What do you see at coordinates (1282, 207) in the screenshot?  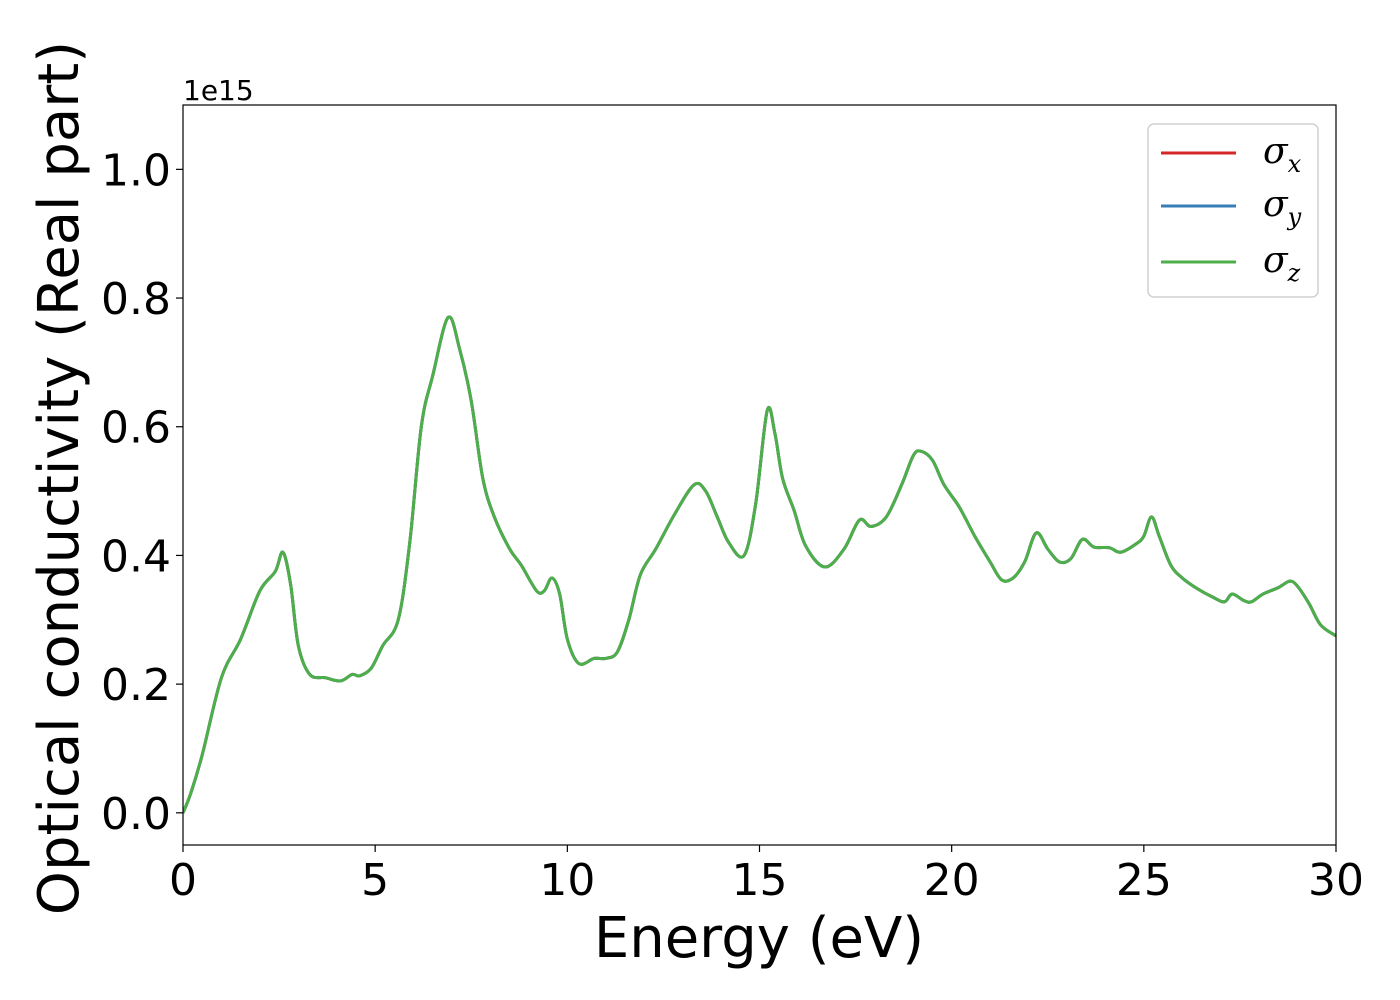 I see `legend-label-y: σy` at bounding box center [1282, 207].